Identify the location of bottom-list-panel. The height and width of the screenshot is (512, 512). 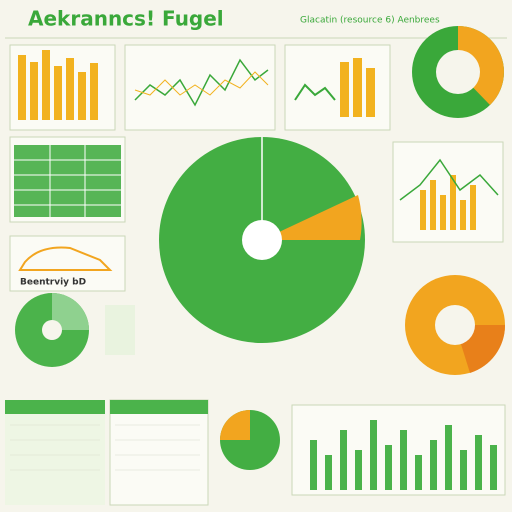
(159, 452).